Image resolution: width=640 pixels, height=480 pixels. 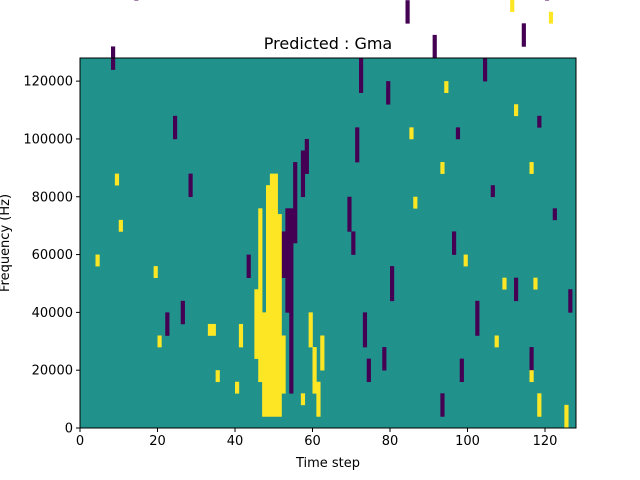 What do you see at coordinates (52, 313) in the screenshot?
I see `y-tick-label: 40000` at bounding box center [52, 313].